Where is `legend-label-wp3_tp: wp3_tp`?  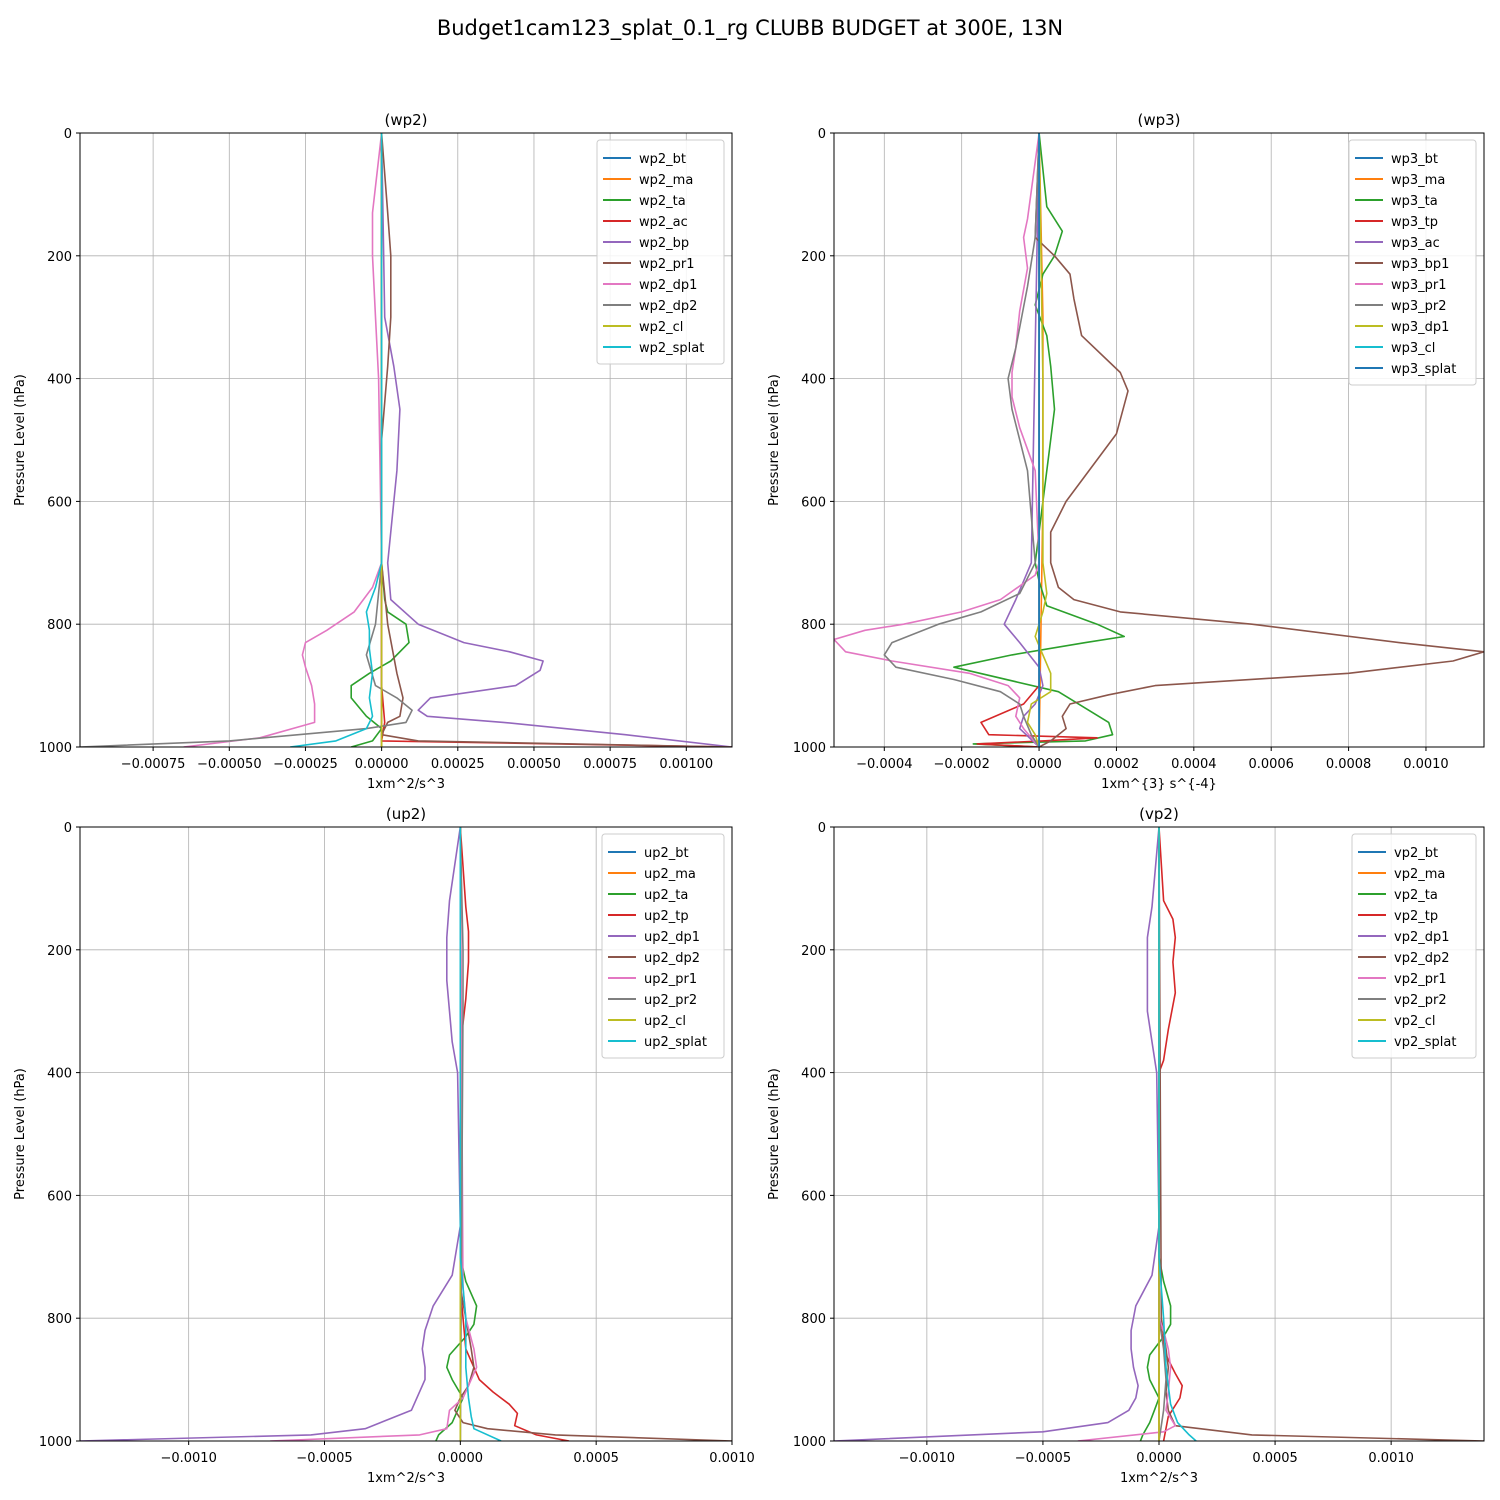 legend-label-wp3_tp: wp3_tp is located at coordinates (1414, 222).